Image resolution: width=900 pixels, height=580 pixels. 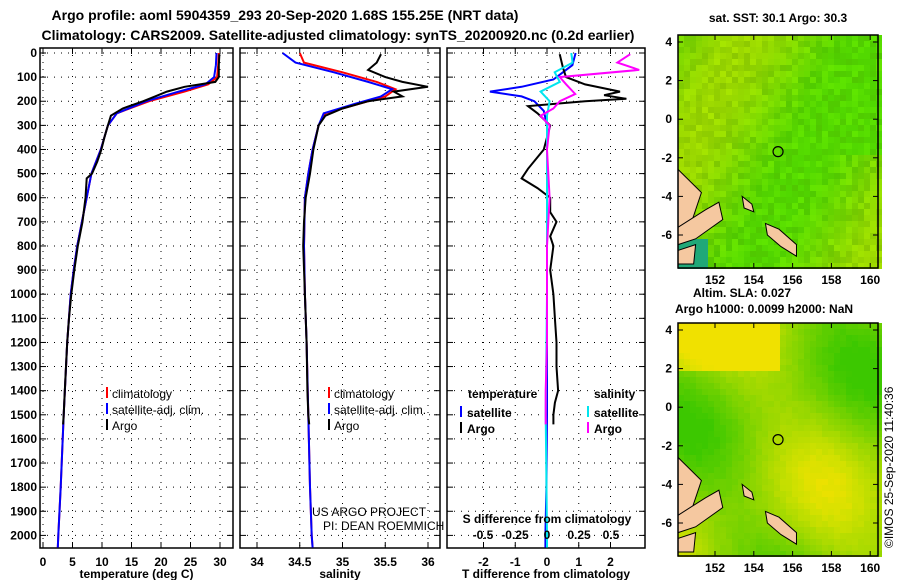 What do you see at coordinates (608, 429) in the screenshot?
I see `legend-label: Argo` at bounding box center [608, 429].